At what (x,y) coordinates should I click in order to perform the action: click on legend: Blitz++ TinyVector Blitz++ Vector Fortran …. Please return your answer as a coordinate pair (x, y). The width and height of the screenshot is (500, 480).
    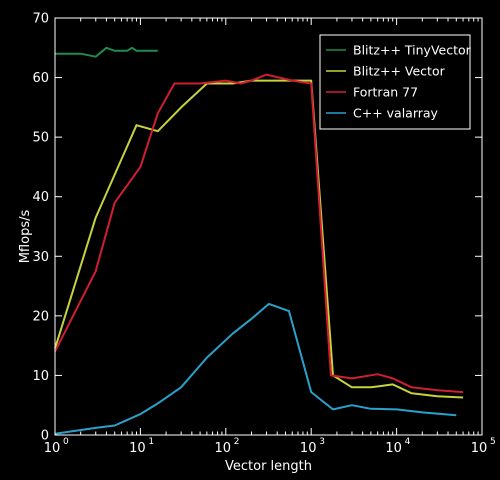
    Looking at the image, I should click on (395, 82).